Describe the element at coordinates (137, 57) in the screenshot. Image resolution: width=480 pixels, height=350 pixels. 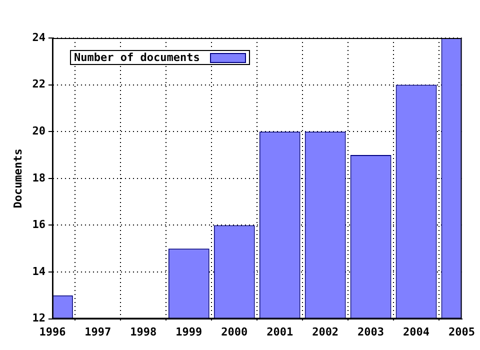
I see `legend-label: Number of documents` at that location.